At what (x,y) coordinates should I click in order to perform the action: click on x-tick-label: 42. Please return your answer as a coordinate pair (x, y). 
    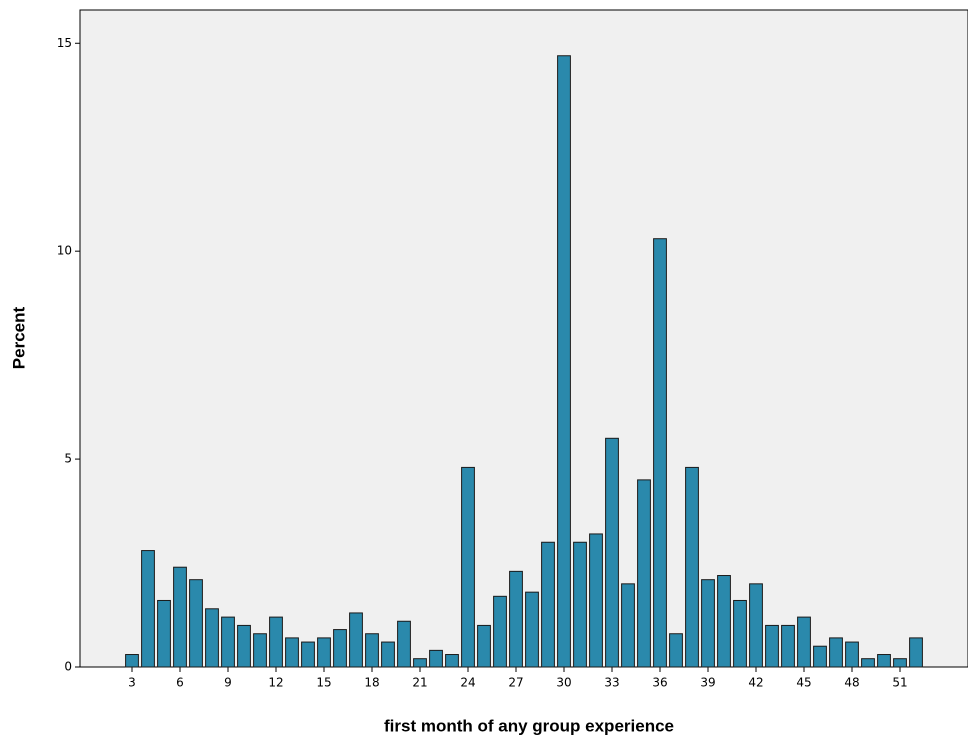
    Looking at the image, I should click on (755, 683).